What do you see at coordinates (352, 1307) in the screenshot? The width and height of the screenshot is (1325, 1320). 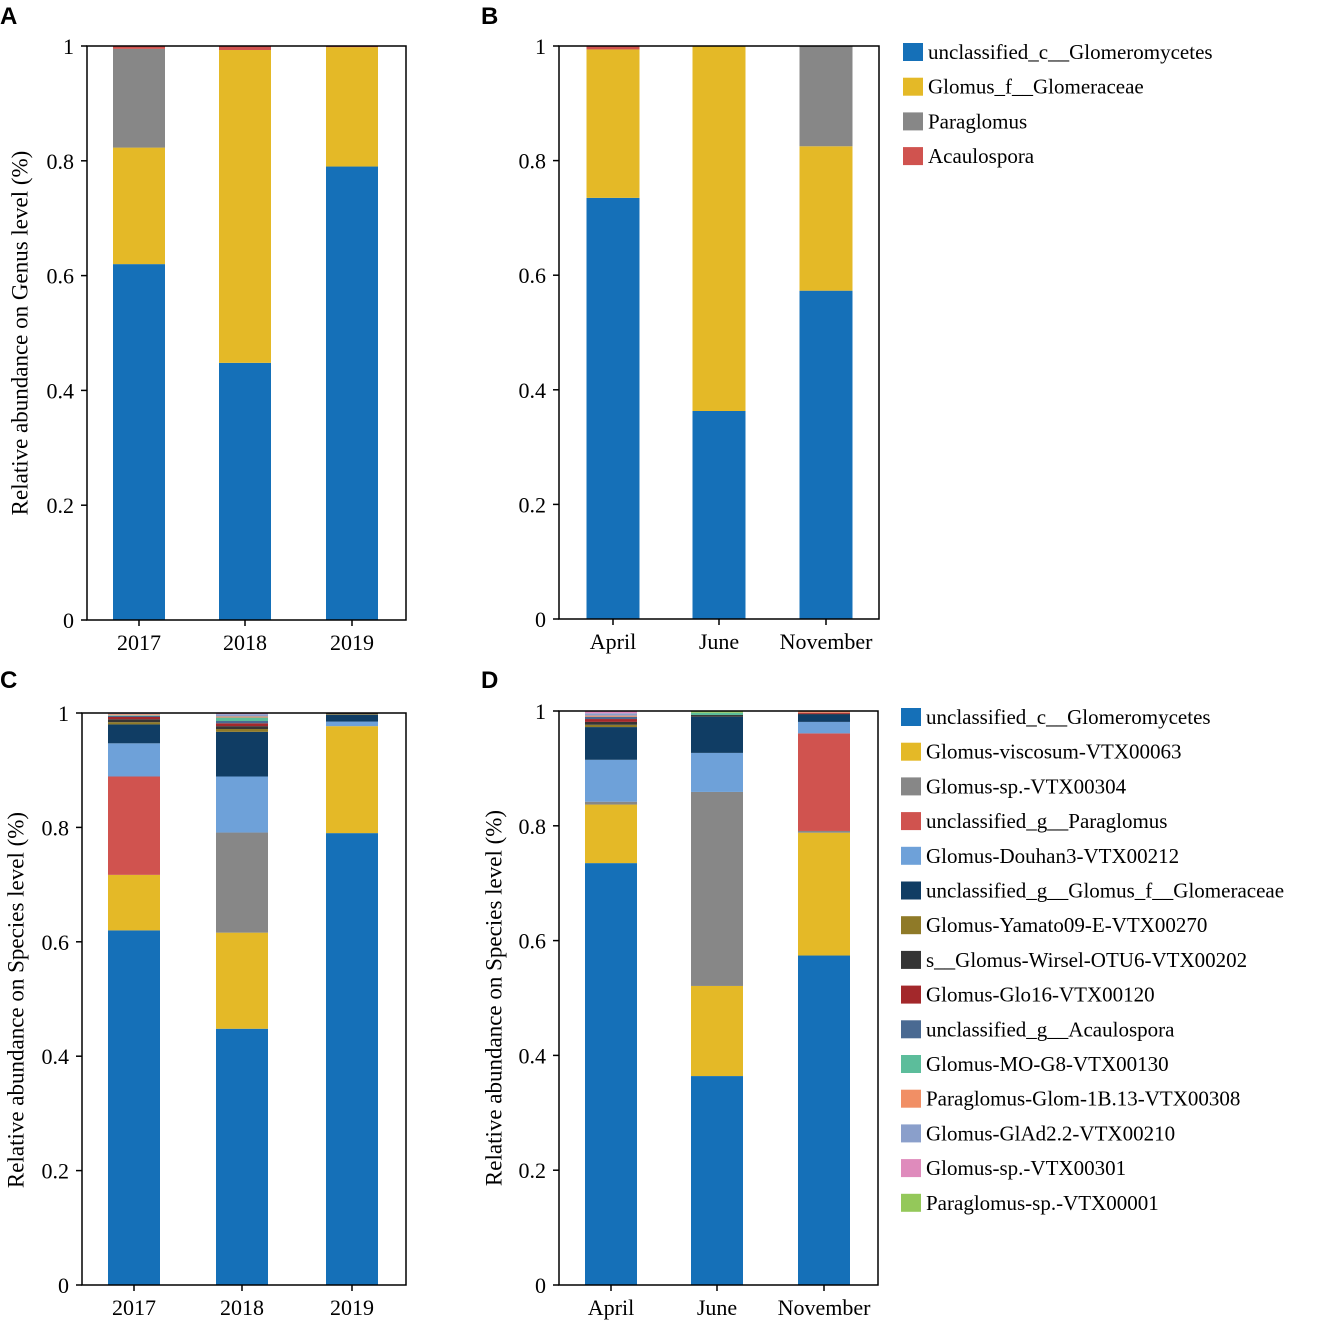 I see `panel-c-xtick-label: 2019` at bounding box center [352, 1307].